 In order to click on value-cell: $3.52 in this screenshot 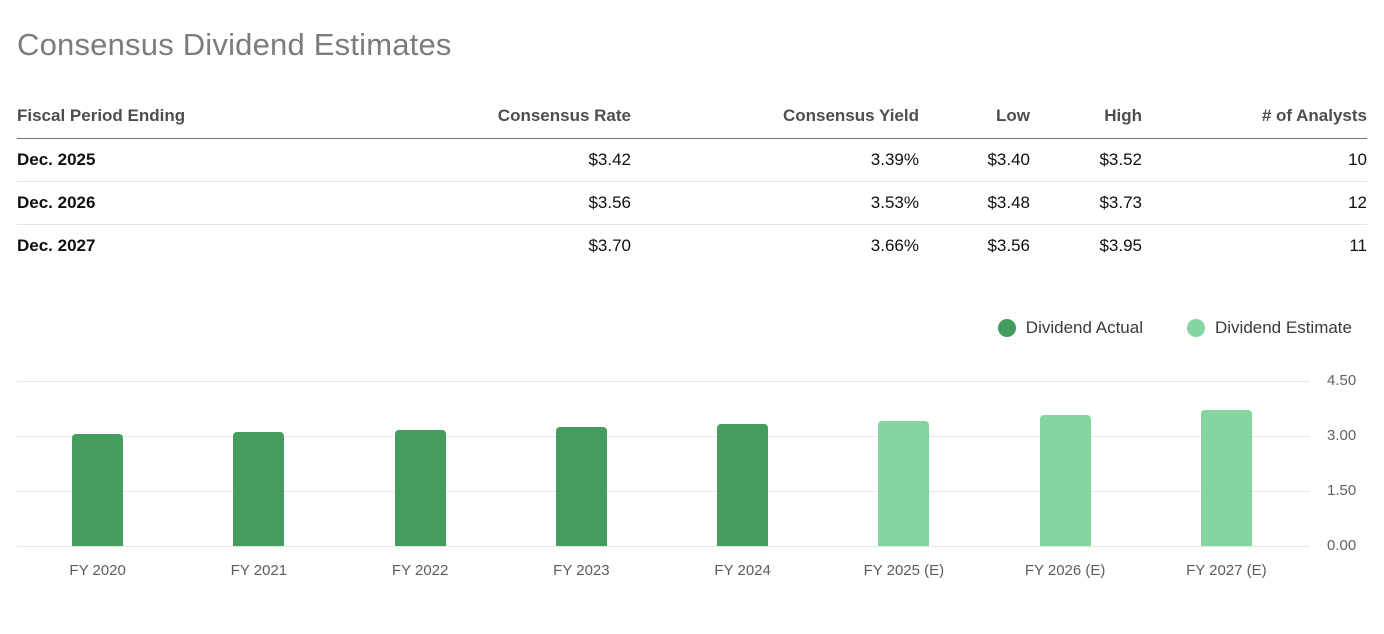, I will do `click(1086, 160)`.